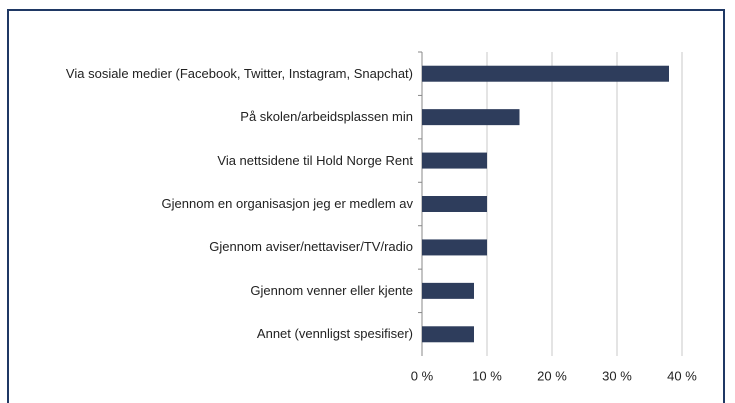 This screenshot has height=403, width=735. Describe the element at coordinates (422, 375) in the screenshot. I see `x-tick-label: 0 %` at that location.